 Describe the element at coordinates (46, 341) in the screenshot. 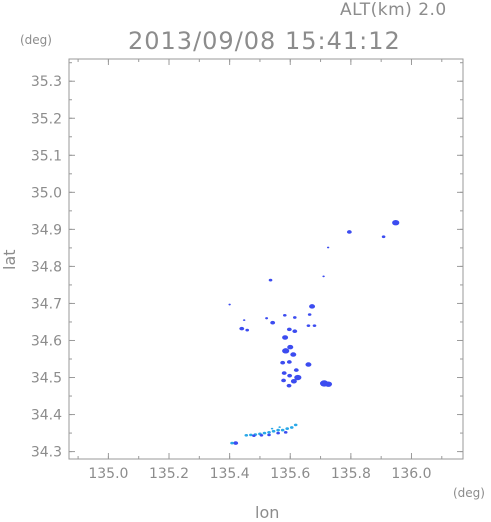

I see `y-tick-label: 34.6` at that location.